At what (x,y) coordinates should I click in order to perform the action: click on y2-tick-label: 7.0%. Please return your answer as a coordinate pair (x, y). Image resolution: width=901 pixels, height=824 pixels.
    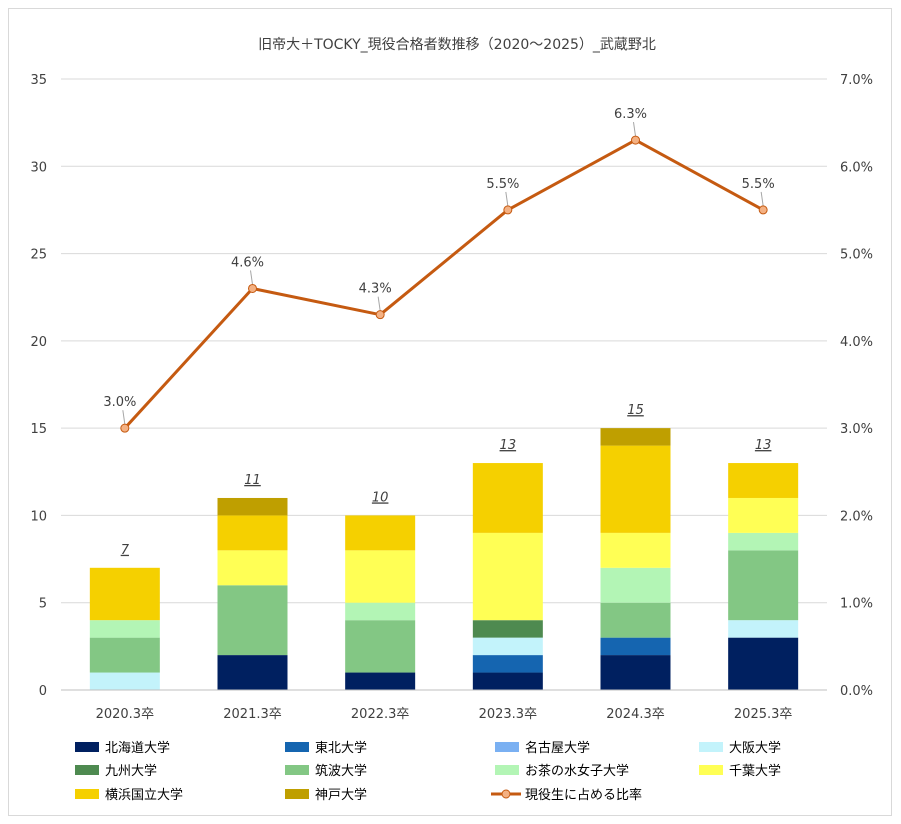
    Looking at the image, I should click on (856, 80).